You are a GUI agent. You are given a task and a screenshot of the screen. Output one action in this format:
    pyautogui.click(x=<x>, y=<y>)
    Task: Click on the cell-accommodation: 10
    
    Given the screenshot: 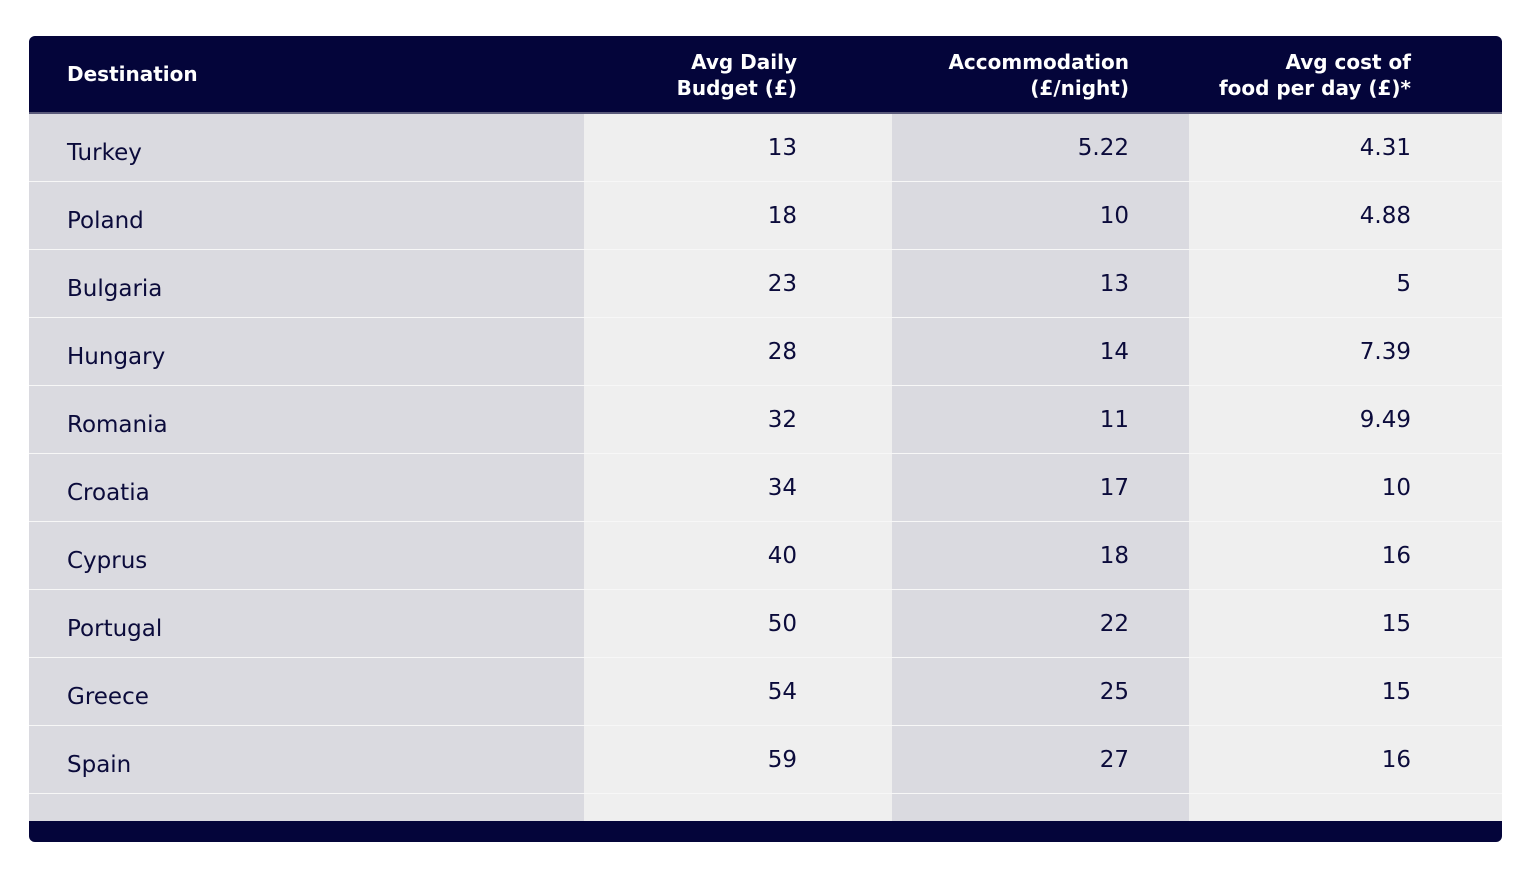 What is the action you would take?
    pyautogui.click(x=1114, y=216)
    